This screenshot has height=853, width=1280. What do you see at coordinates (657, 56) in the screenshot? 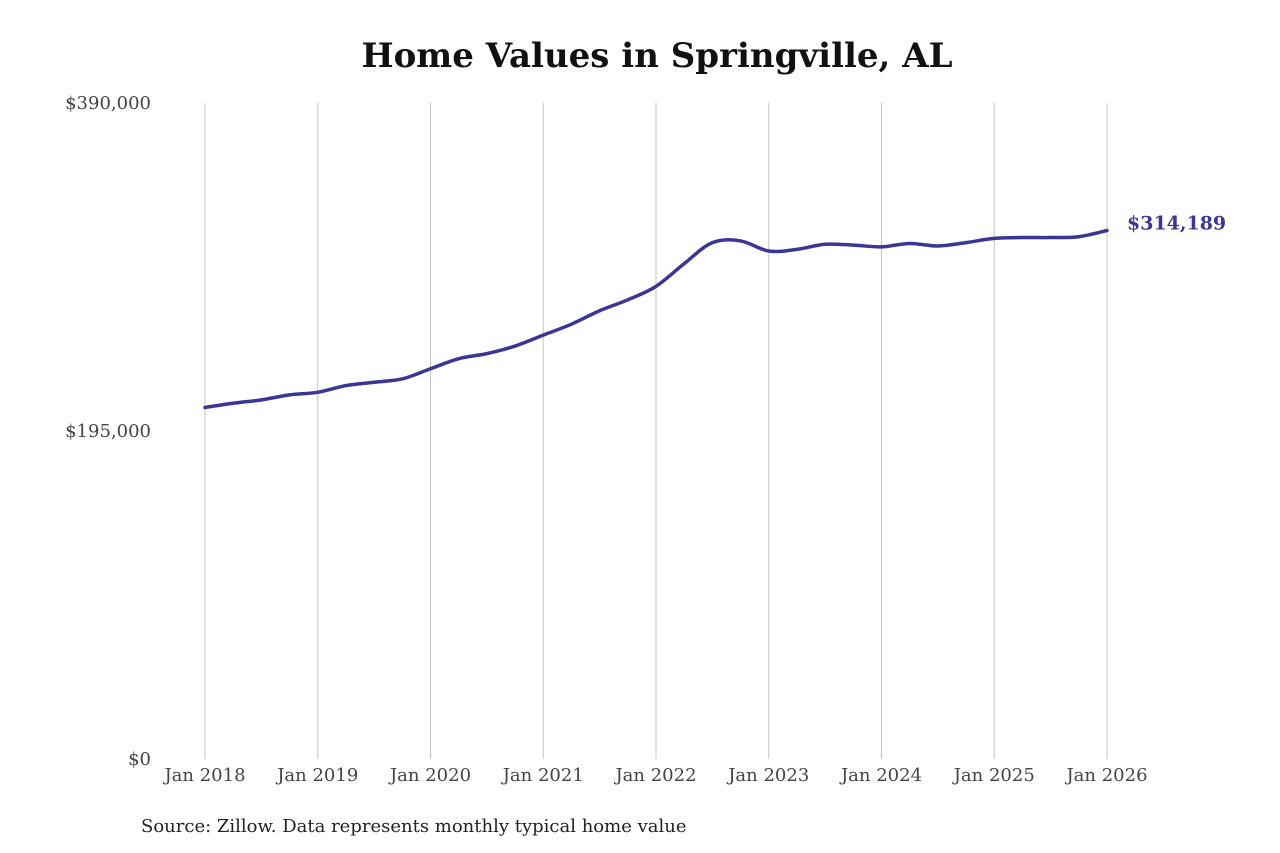
I see `chart-title: Home Values in Springville, AL` at bounding box center [657, 56].